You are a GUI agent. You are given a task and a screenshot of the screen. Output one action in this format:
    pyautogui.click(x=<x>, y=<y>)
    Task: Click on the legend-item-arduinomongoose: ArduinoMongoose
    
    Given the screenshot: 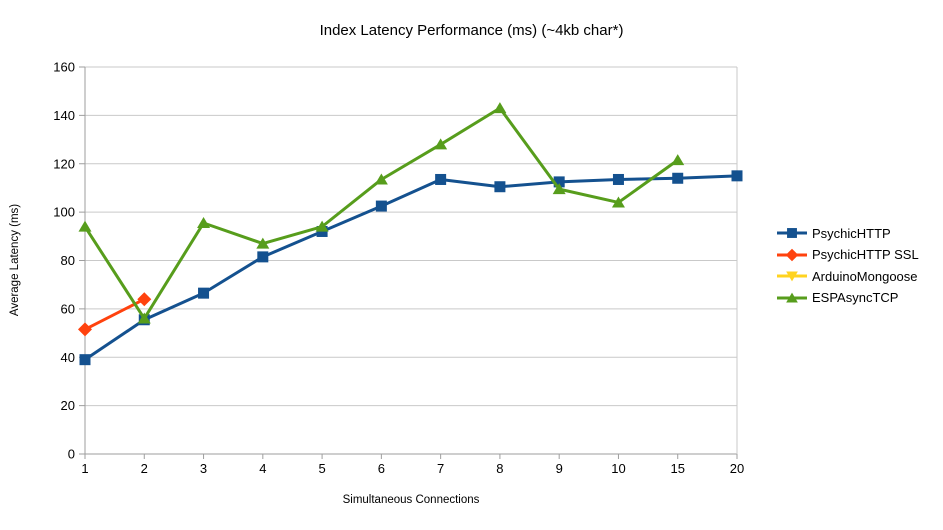 What is the action you would take?
    pyautogui.click(x=847, y=276)
    